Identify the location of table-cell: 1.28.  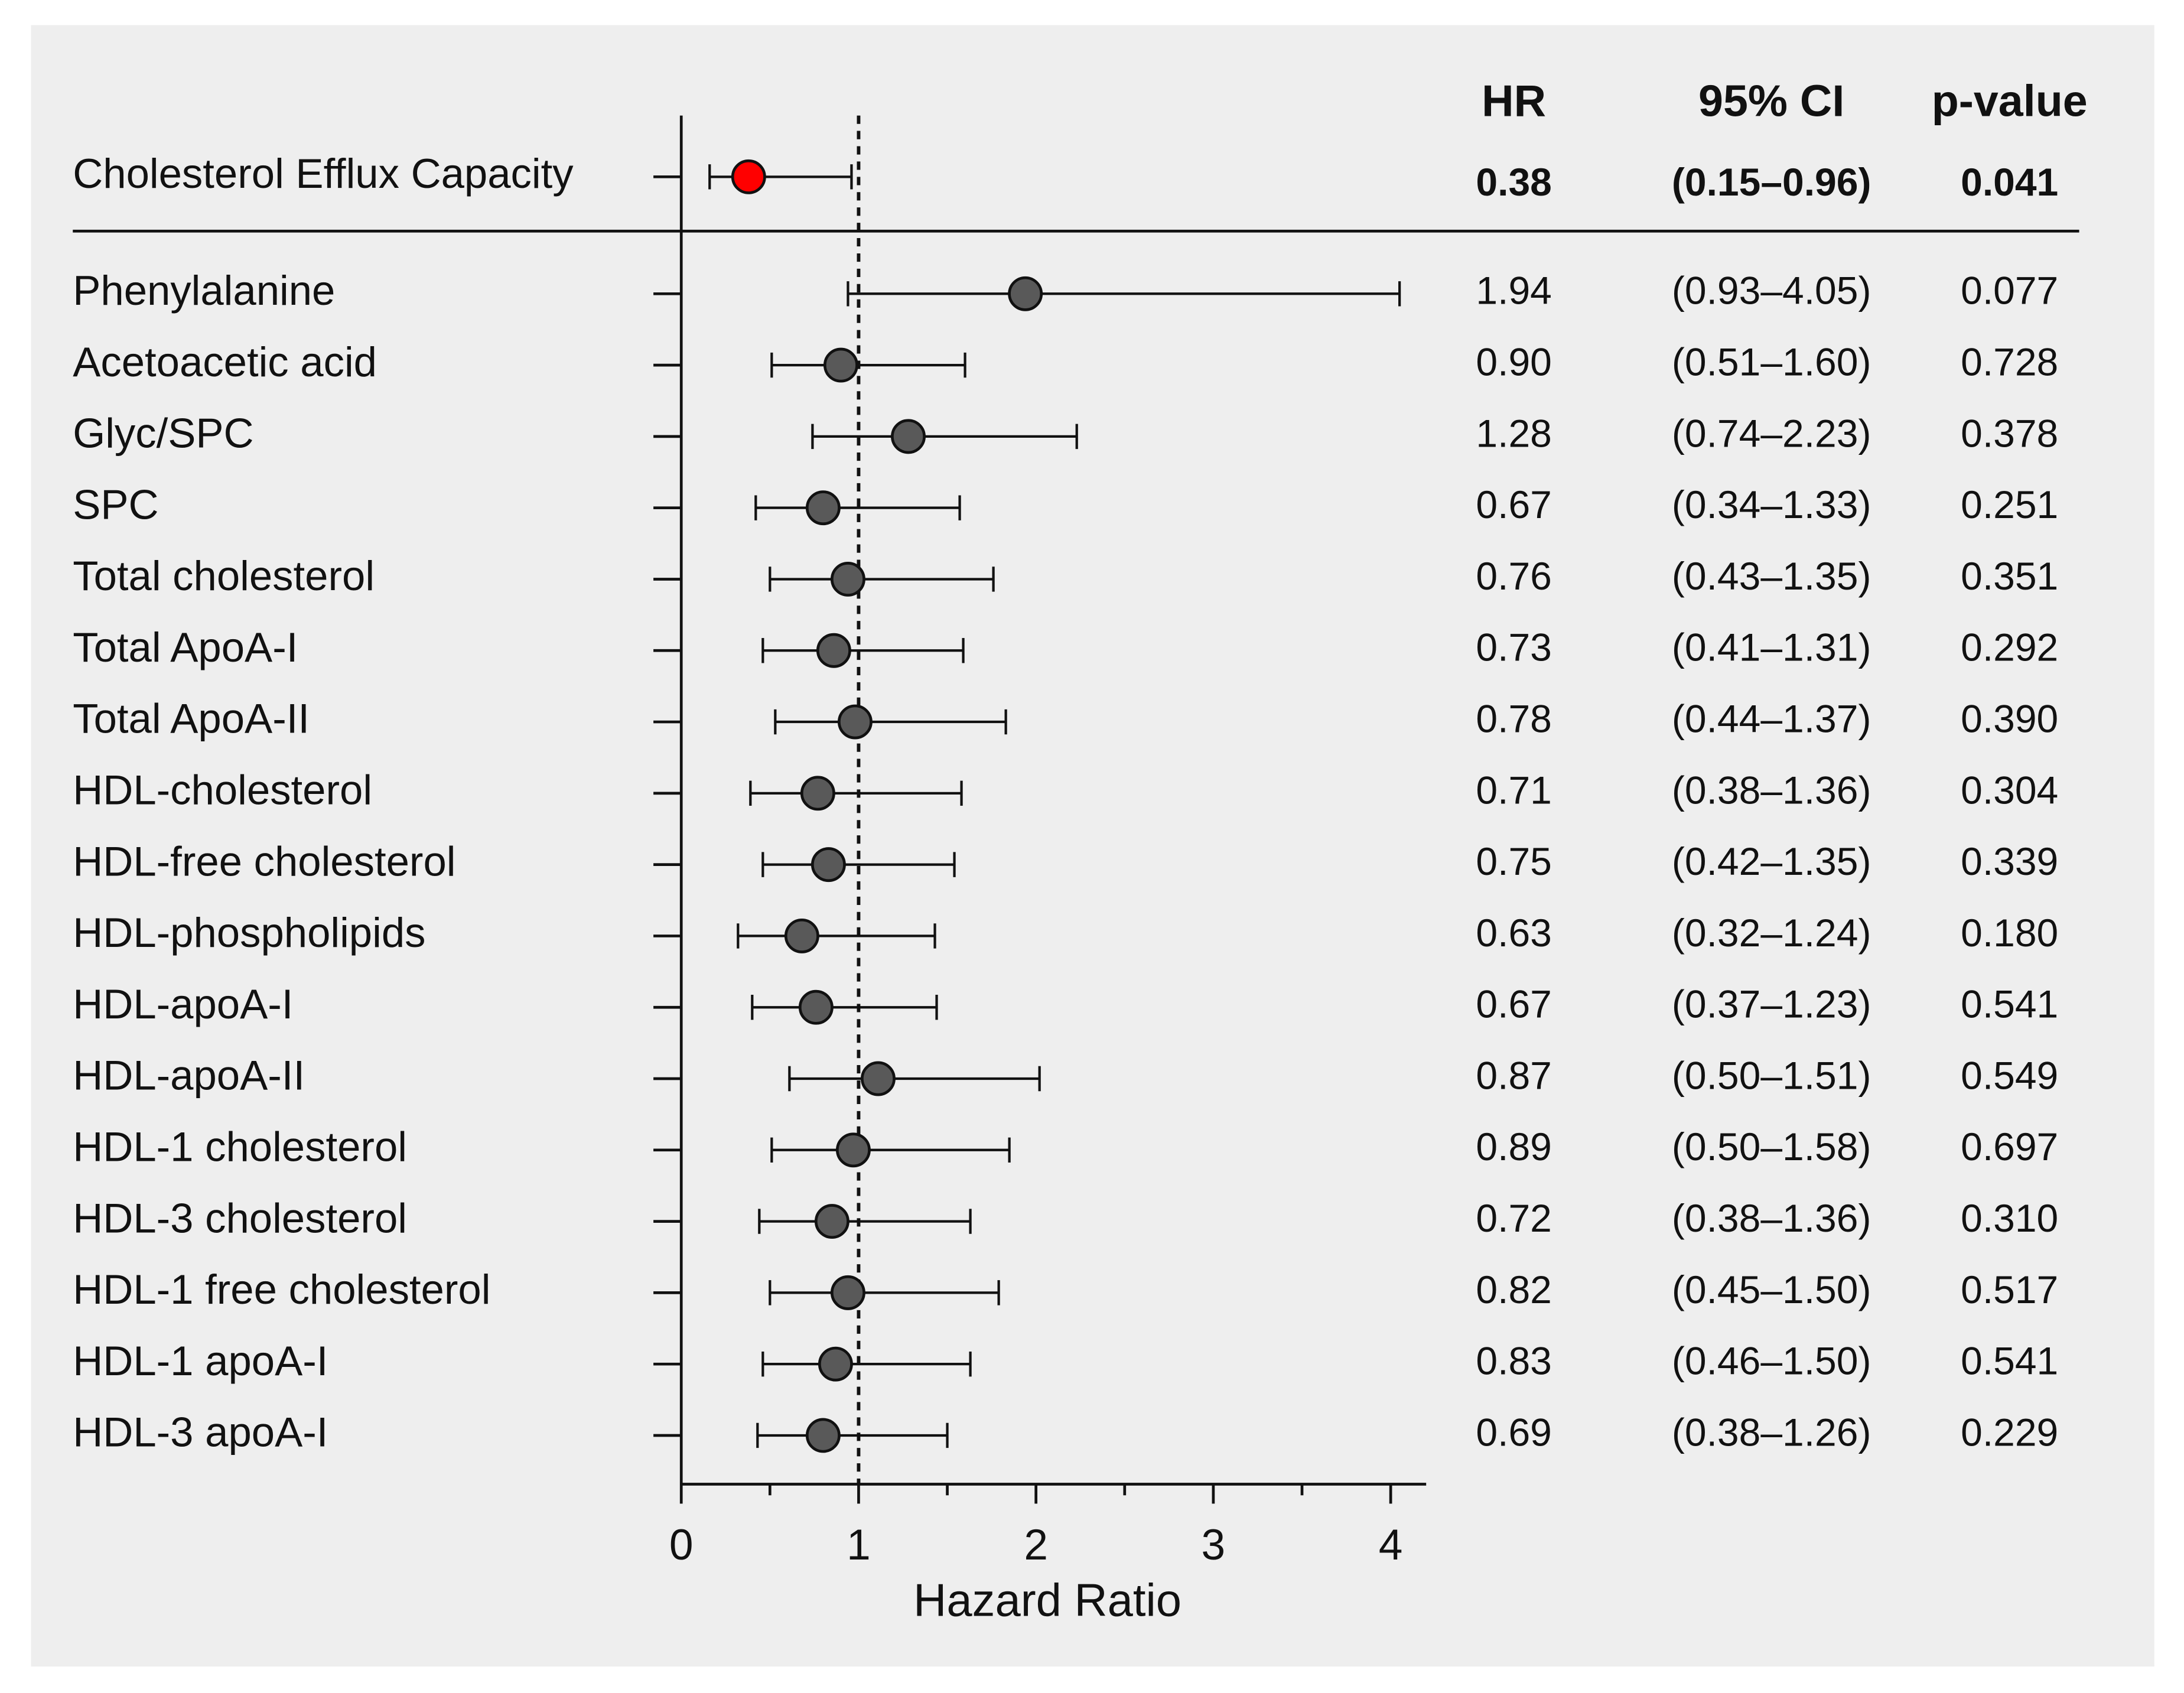
(1513, 433).